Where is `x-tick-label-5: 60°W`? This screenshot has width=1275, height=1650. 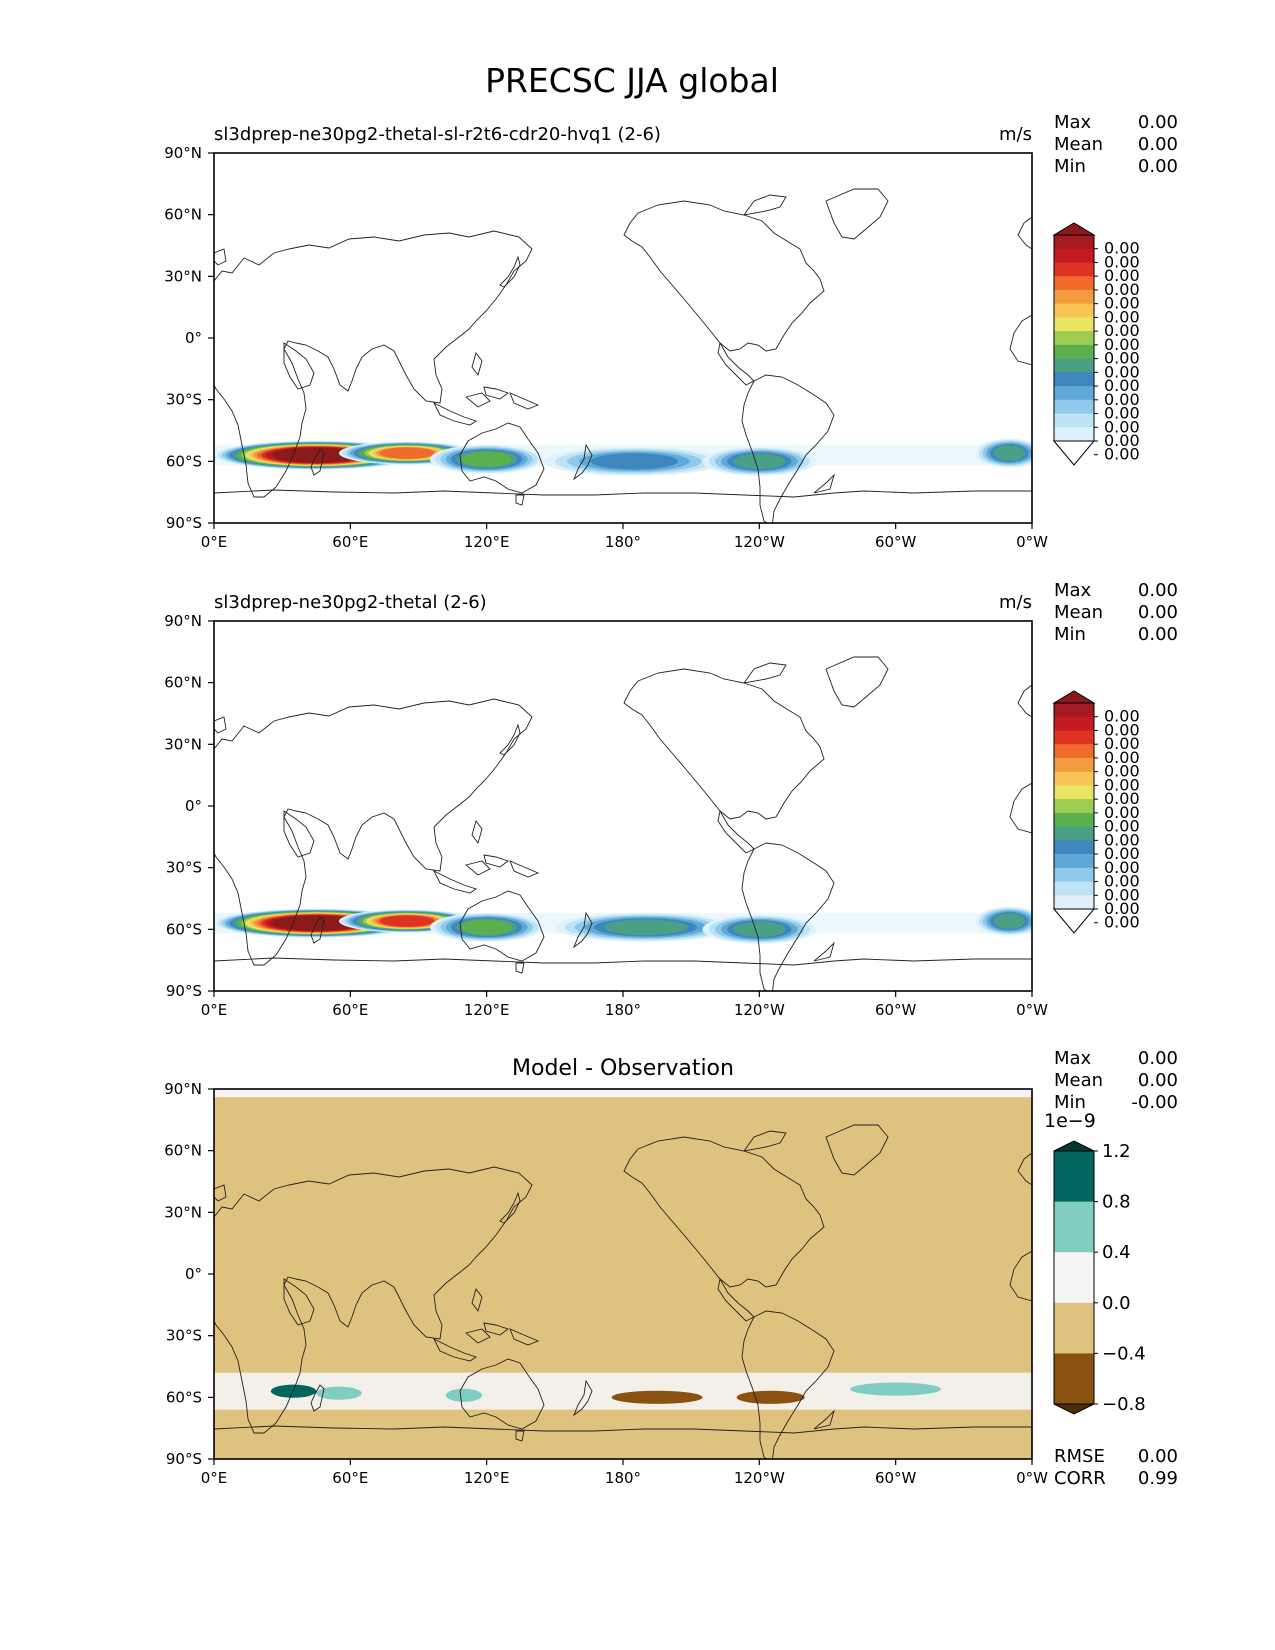
x-tick-label-5: 60°W is located at coordinates (896, 1010).